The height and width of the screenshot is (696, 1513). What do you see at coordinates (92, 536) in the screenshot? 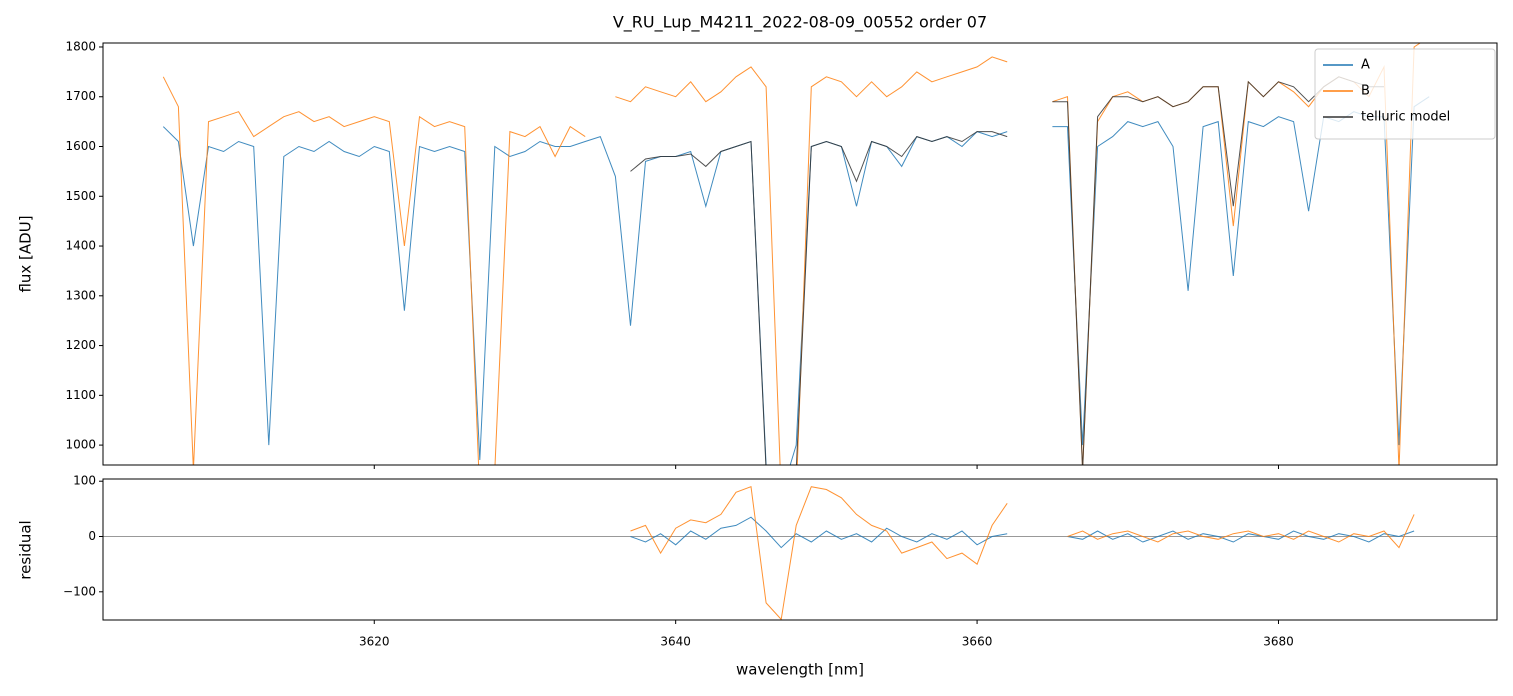
I see `y-tick-label: 0` at bounding box center [92, 536].